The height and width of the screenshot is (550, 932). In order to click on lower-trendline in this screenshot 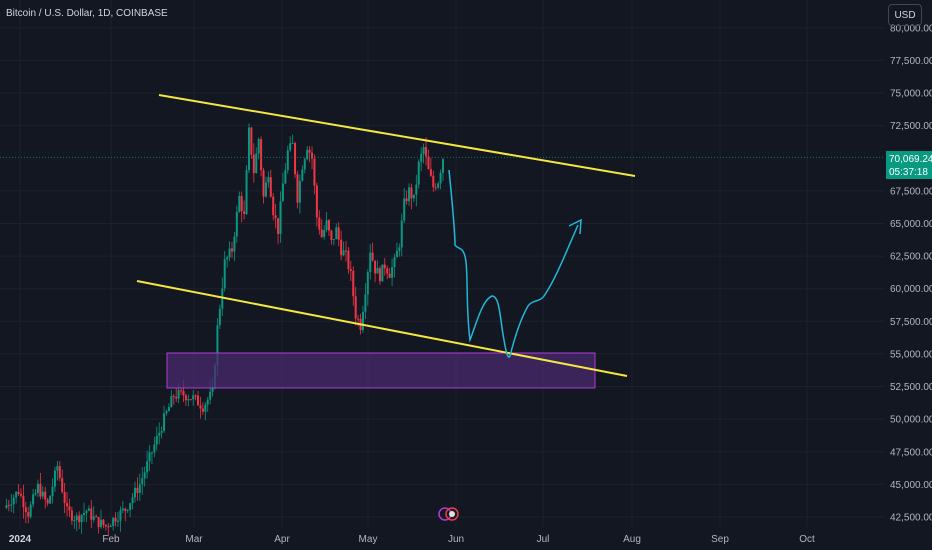, I will do `click(382, 328)`.